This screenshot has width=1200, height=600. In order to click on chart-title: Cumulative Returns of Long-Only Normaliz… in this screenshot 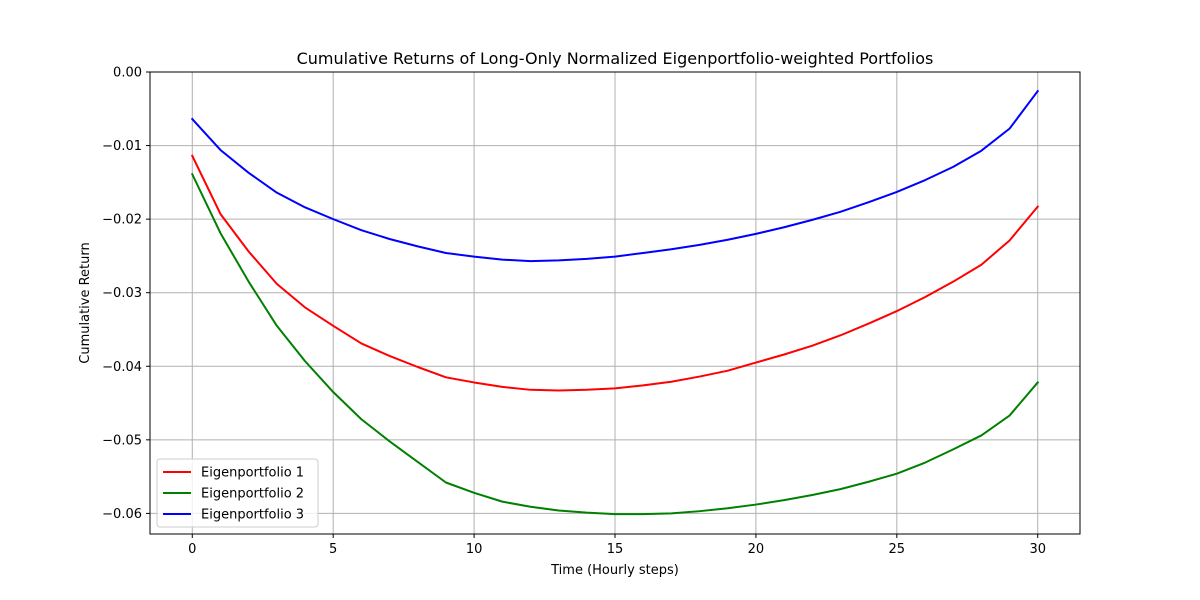, I will do `click(615, 58)`.